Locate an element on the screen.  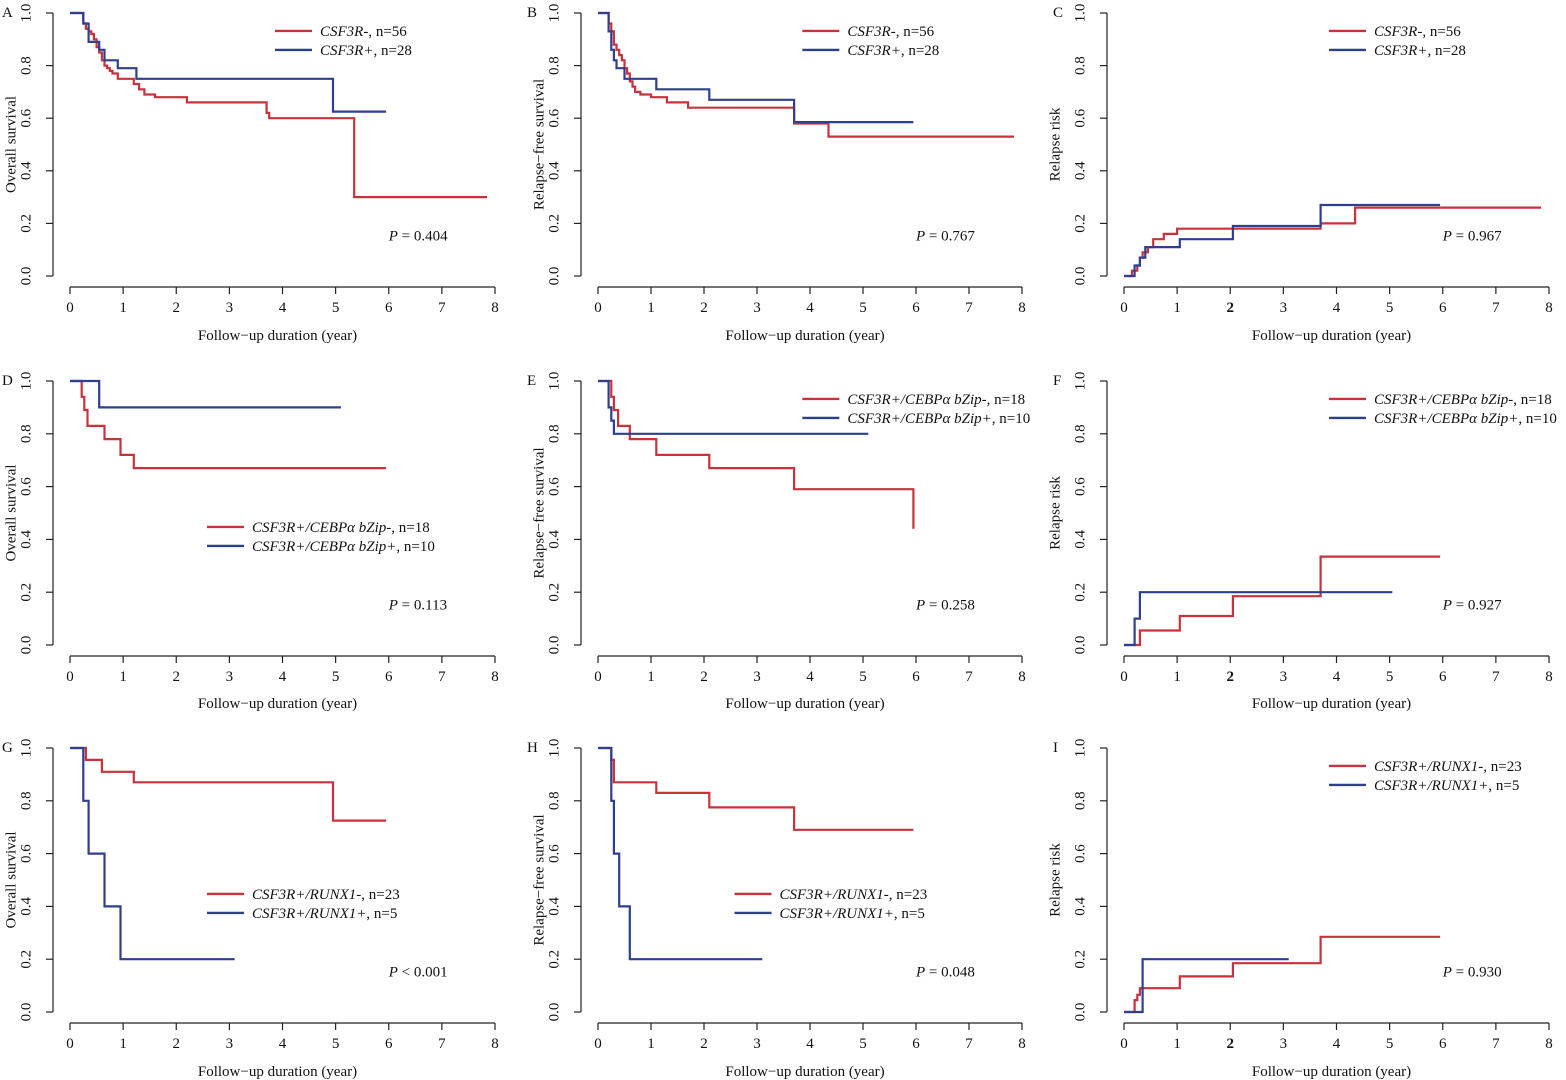
p-number: = 0.113 is located at coordinates (422, 605).